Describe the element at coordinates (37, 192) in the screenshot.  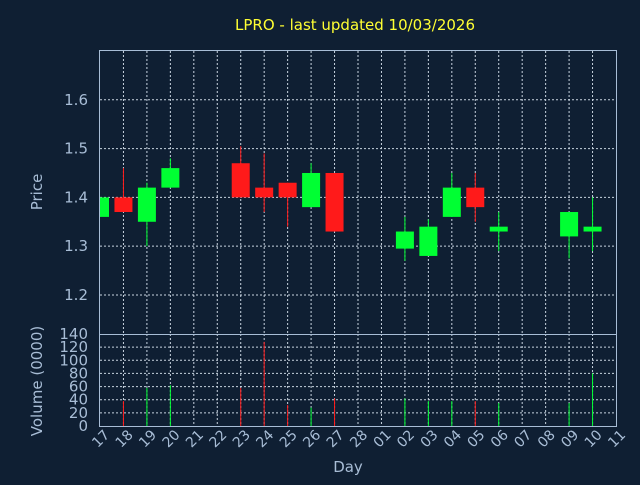
I see `price-axis-label: Price` at that location.